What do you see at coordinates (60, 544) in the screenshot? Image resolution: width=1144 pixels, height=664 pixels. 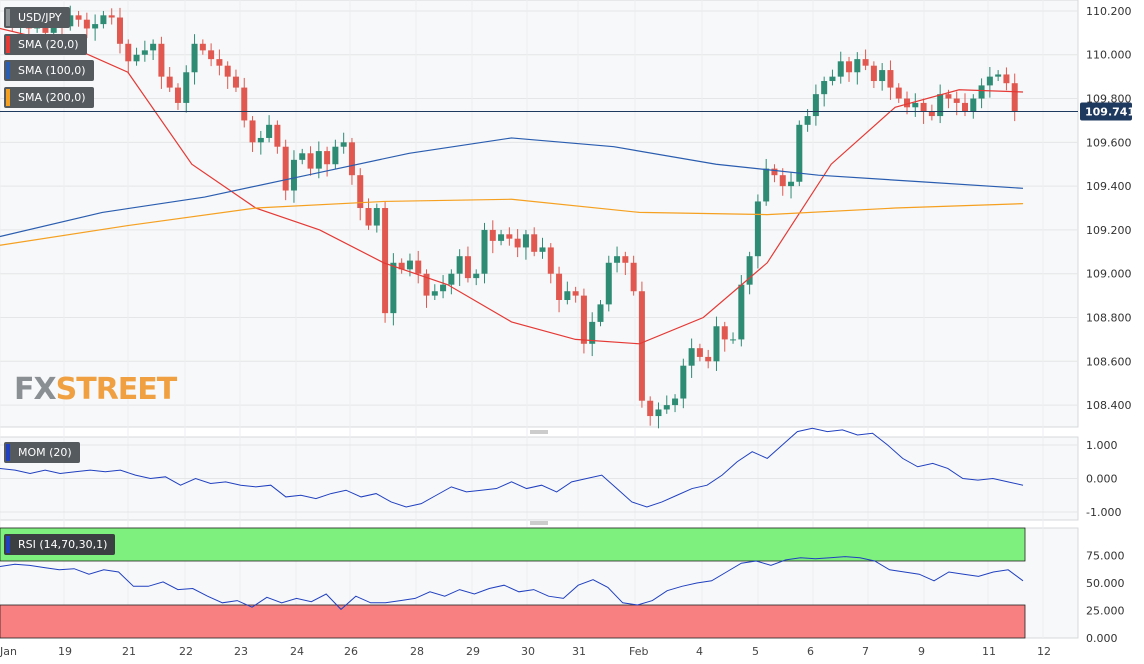 I see `legend-rsi: RSI (14,70,30,1)` at bounding box center [60, 544].